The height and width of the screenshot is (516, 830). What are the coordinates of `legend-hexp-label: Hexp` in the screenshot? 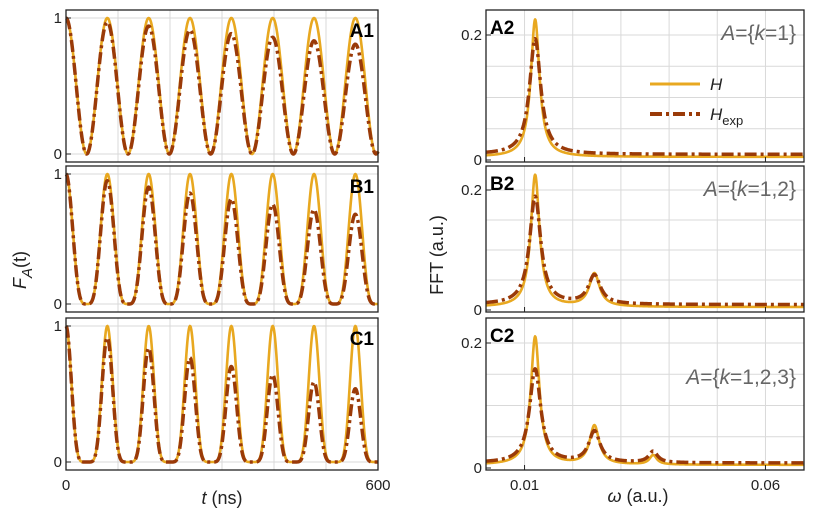 It's located at (726, 116).